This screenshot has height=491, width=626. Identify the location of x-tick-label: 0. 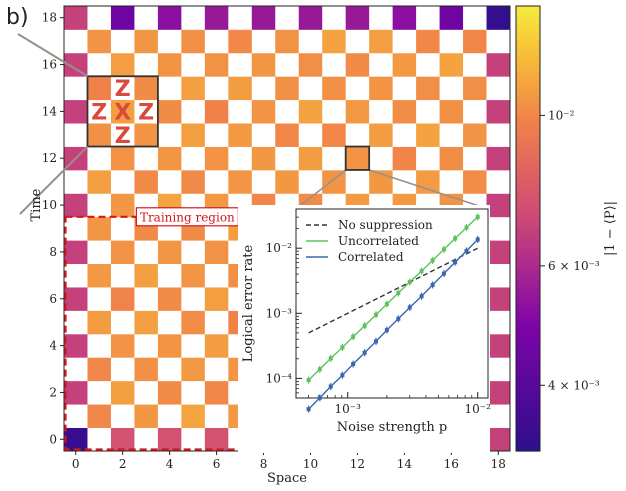
(76, 464).